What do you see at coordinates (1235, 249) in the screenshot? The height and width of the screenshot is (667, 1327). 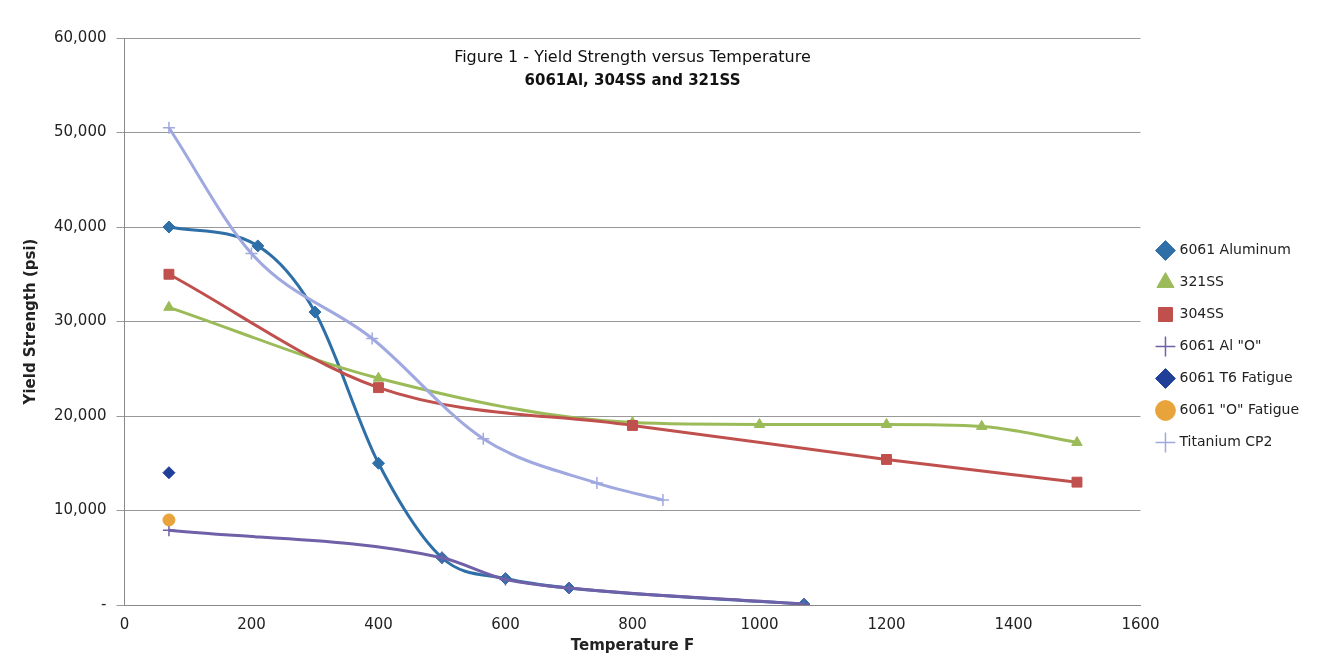 I see `legend-label: 6061 Aluminum` at bounding box center [1235, 249].